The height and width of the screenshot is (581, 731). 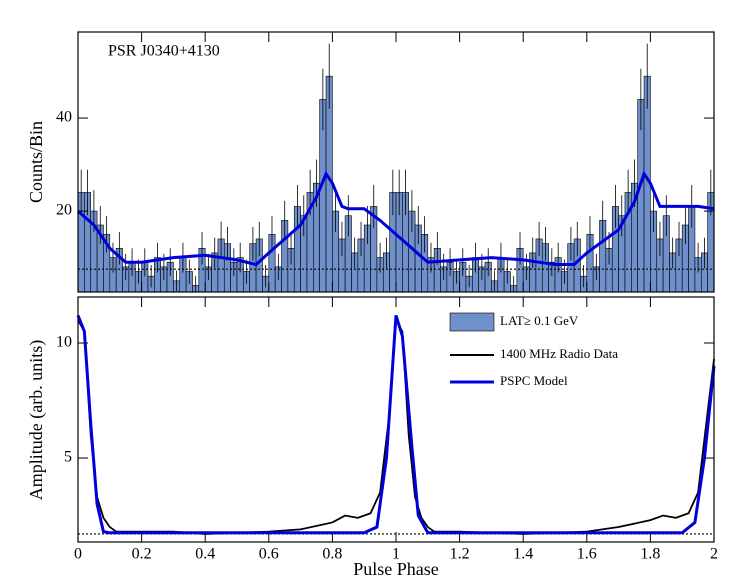 I want to click on x-tick-label: 0.6, so click(x=269, y=554).